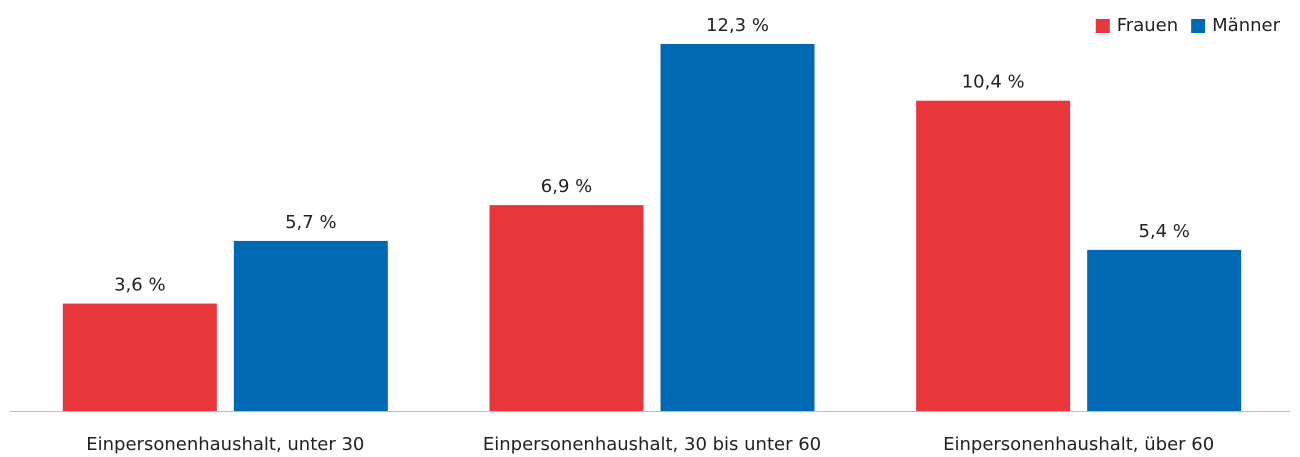  I want to click on x-tick-label: Einpersonenhaushalt, 30 bis unter 60, so click(652, 444).